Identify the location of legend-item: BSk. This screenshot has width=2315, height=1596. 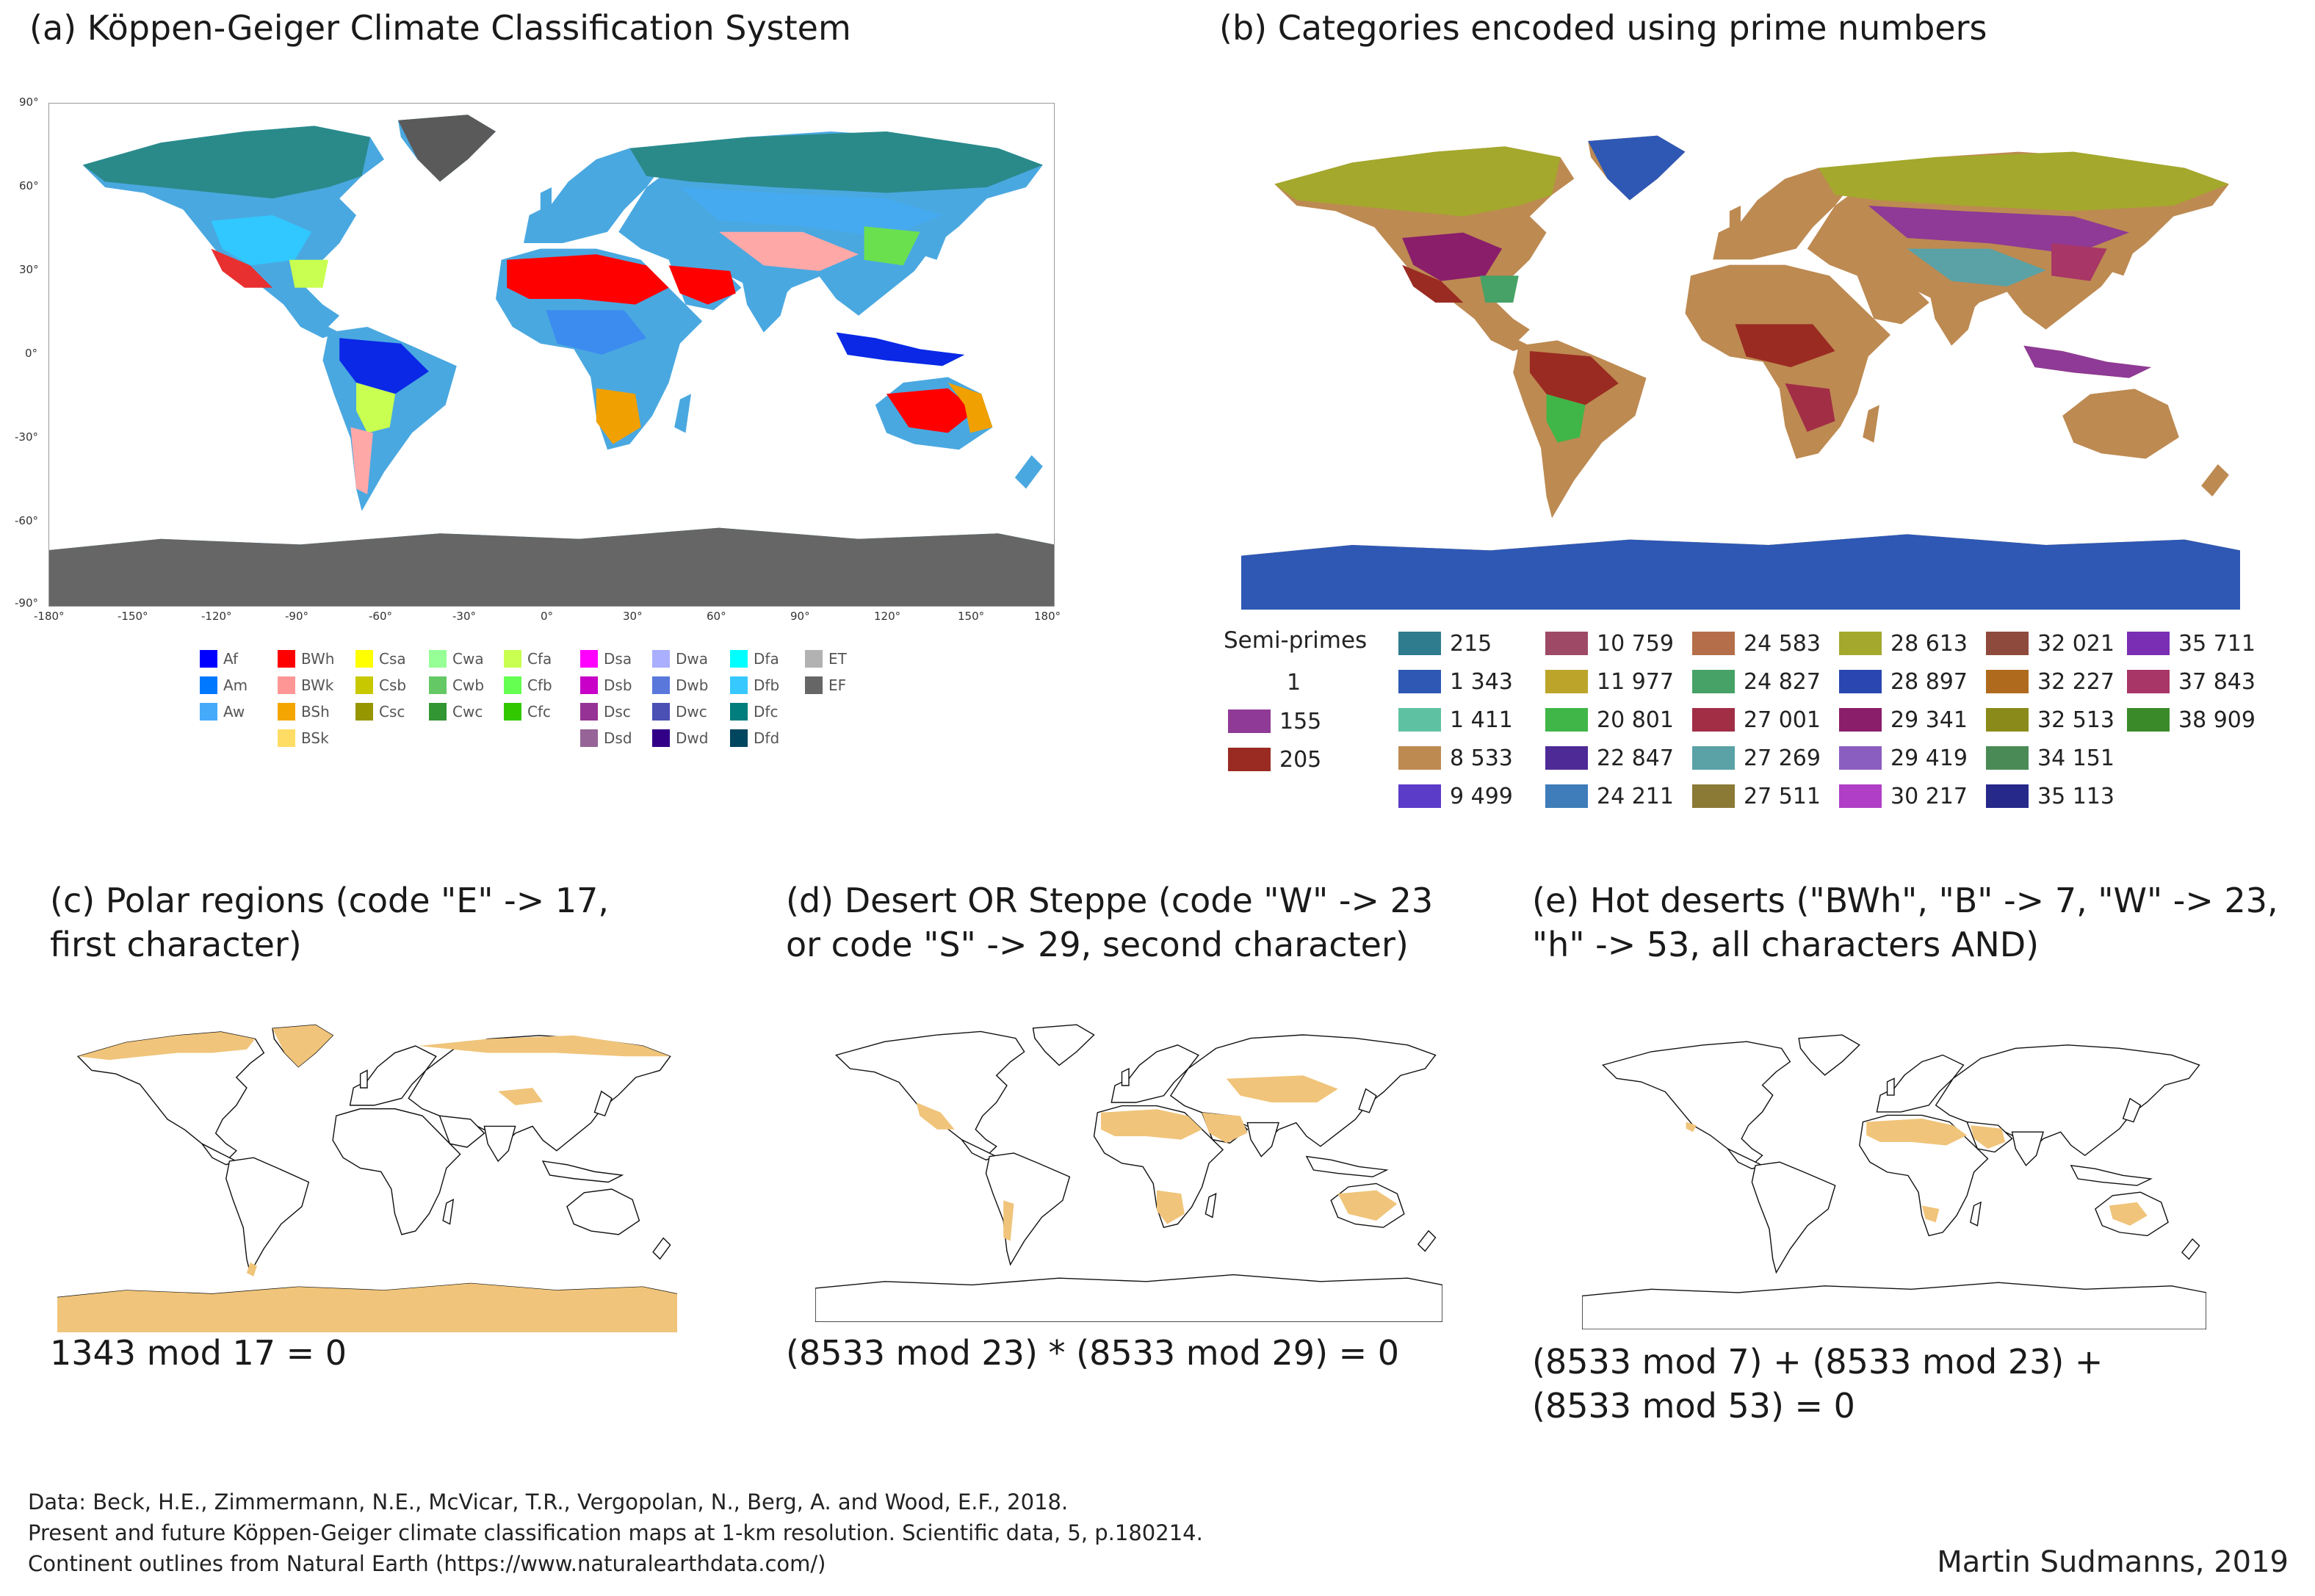
(303, 738).